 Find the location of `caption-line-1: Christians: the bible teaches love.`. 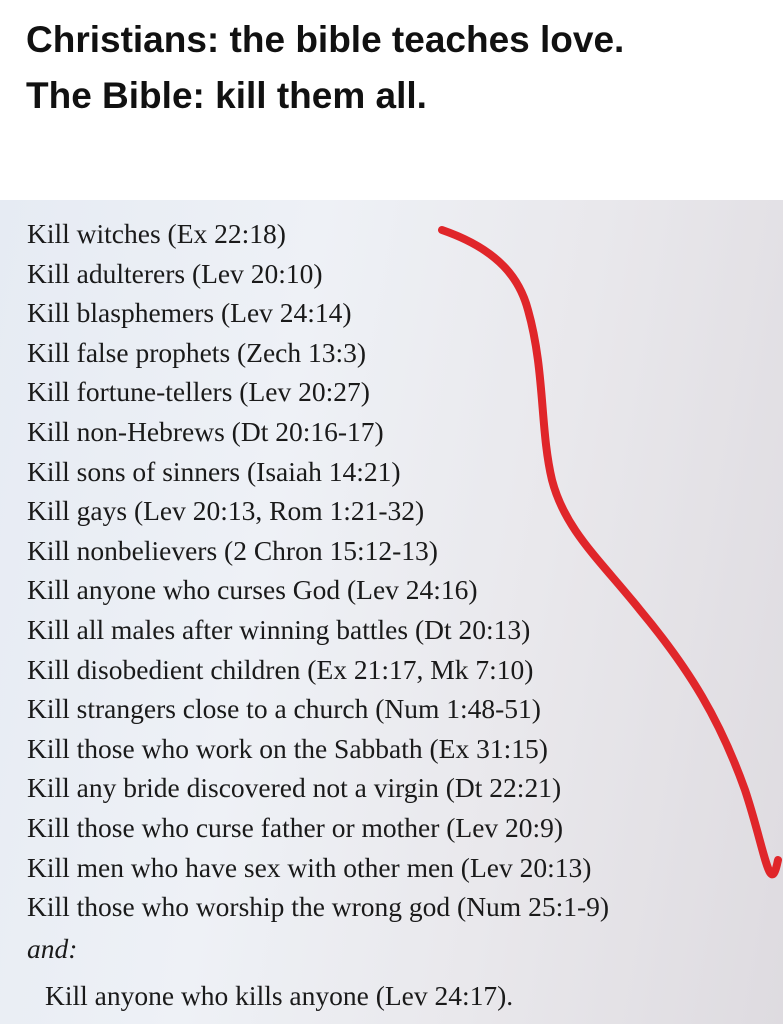

caption-line-1: Christians: the bible teaches love. is located at coordinates (325, 39).